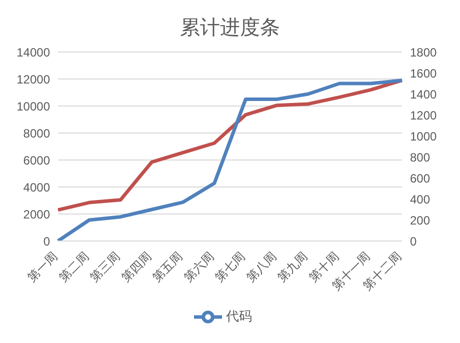 This screenshot has width=460, height=343. I want to click on y2-tick-label: 0, so click(413, 241).